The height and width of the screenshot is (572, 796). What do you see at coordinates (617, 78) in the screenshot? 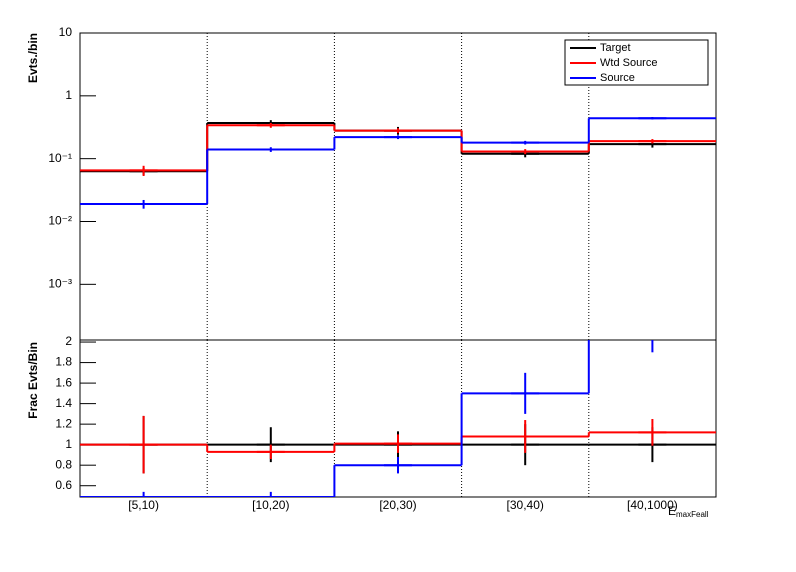
I see `legend-label: Source` at bounding box center [617, 78].